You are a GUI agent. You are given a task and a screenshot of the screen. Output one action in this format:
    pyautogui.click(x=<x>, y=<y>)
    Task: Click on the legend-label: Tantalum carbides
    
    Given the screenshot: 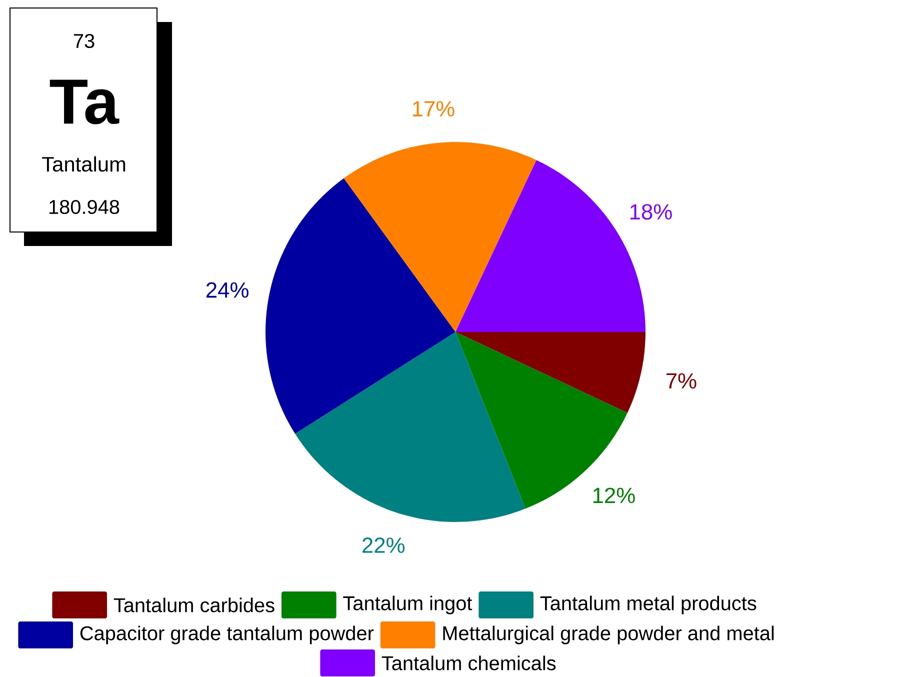 What is the action you would take?
    pyautogui.click(x=194, y=605)
    